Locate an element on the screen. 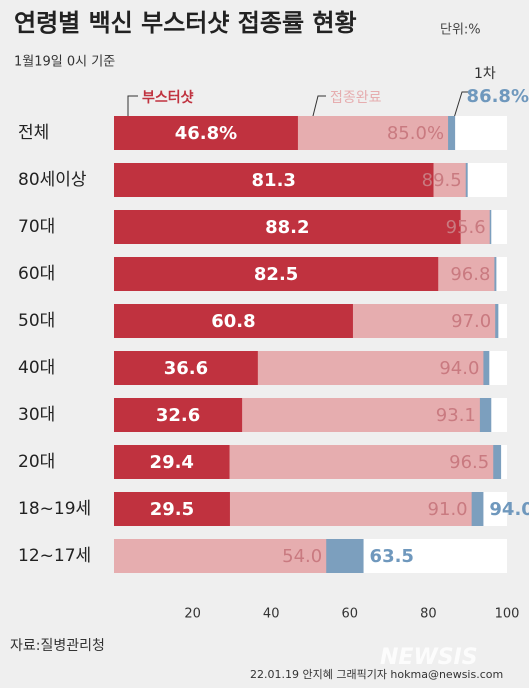 This screenshot has height=688, width=529. subtitle: 1월19일 0시 기준 is located at coordinates (64, 62).